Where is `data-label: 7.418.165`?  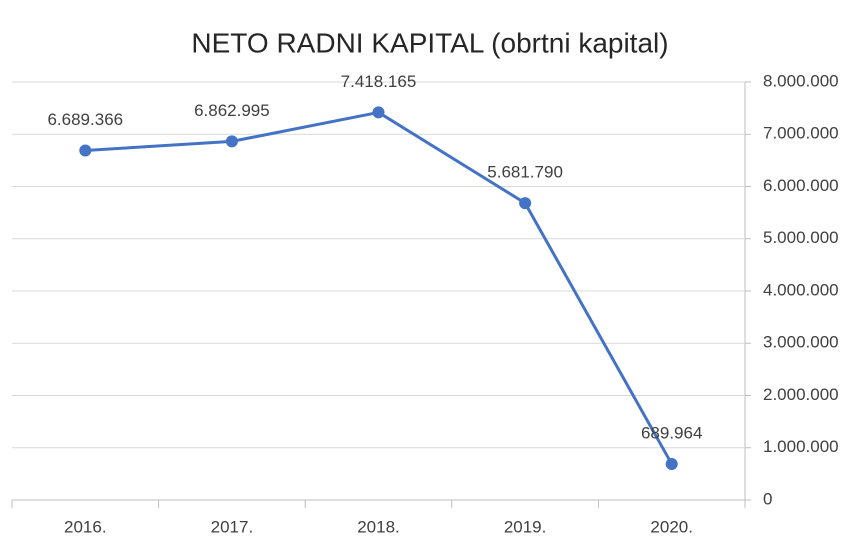
data-label: 7.418.165 is located at coordinates (379, 81).